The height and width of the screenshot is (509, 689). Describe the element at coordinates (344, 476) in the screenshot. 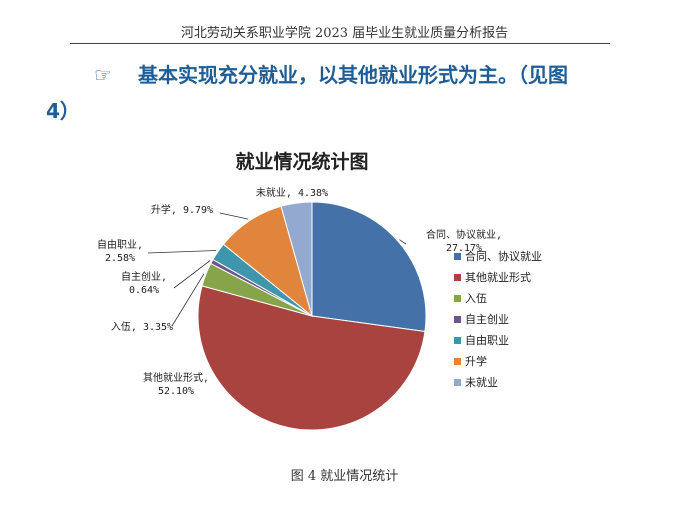

I see `figure-caption: 图 4 就业情况统计` at that location.